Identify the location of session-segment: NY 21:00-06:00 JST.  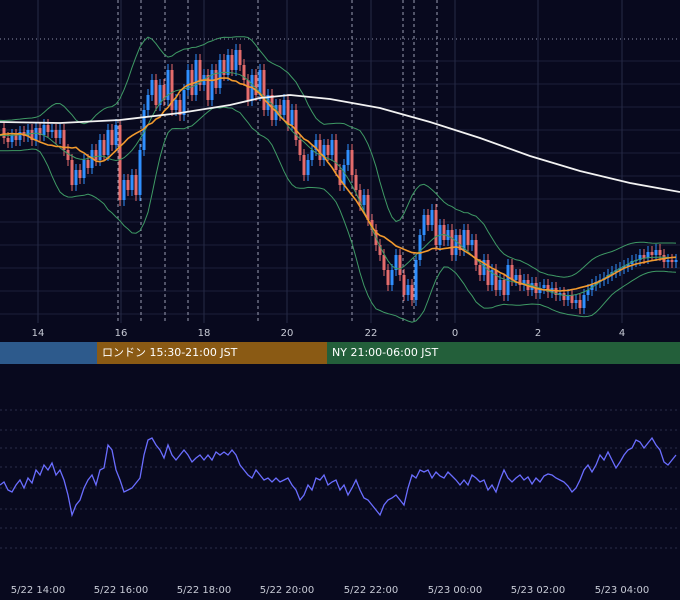
(503, 353).